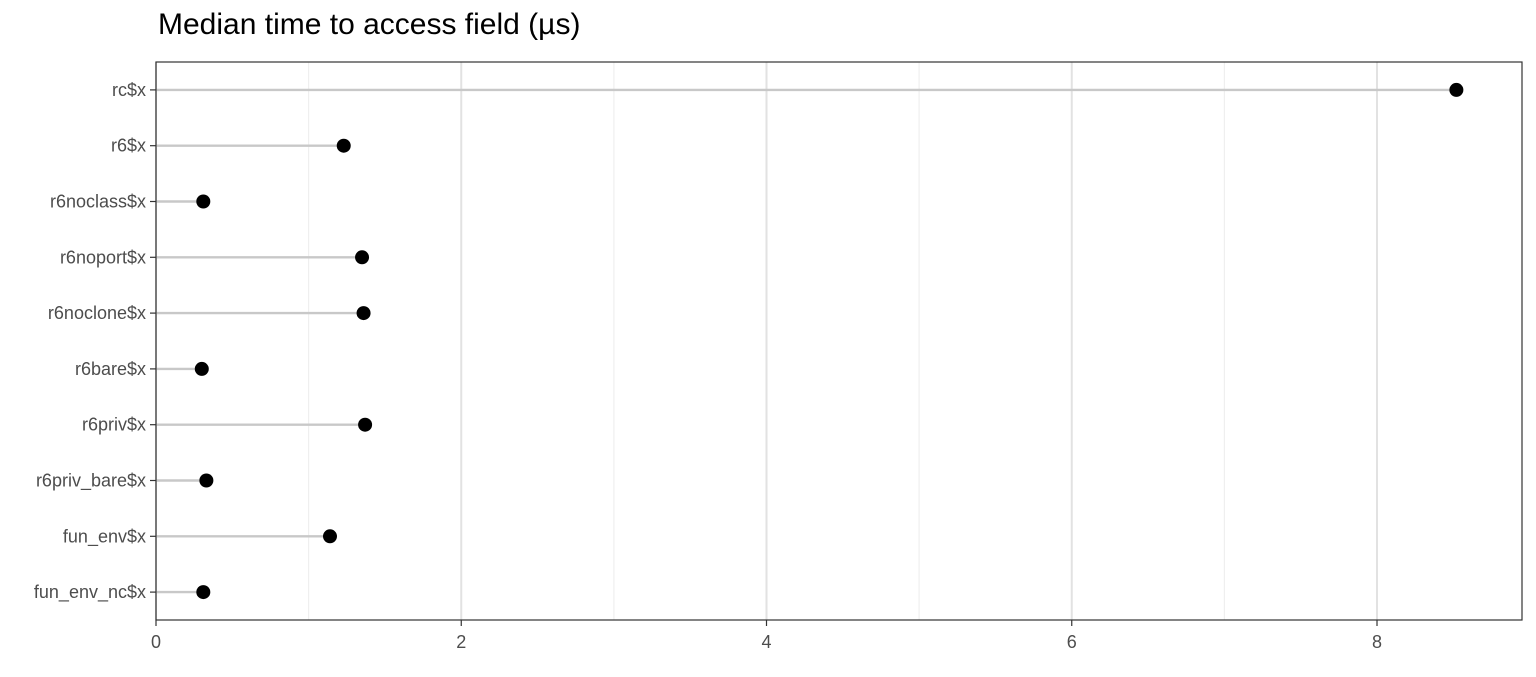 This screenshot has height=677, width=1536. What do you see at coordinates (156, 642) in the screenshot?
I see `x-tick-label: 0` at bounding box center [156, 642].